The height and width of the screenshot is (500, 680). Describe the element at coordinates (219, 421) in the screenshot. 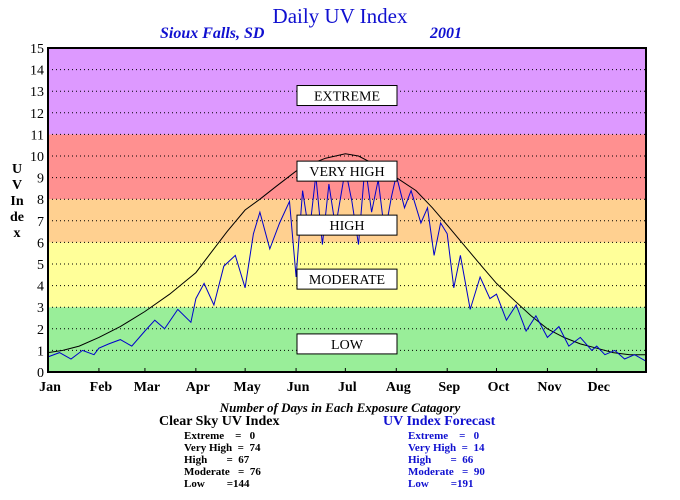

I see `clear-sky-heading: Clear Sky UV Index` at that location.